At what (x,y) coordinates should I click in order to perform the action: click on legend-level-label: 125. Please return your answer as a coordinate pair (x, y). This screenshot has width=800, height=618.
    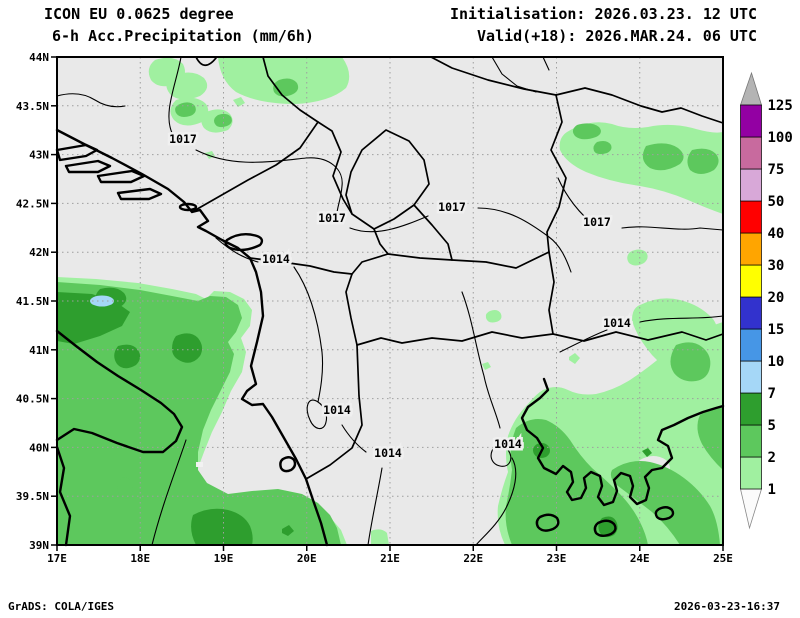
    Looking at the image, I should click on (780, 106).